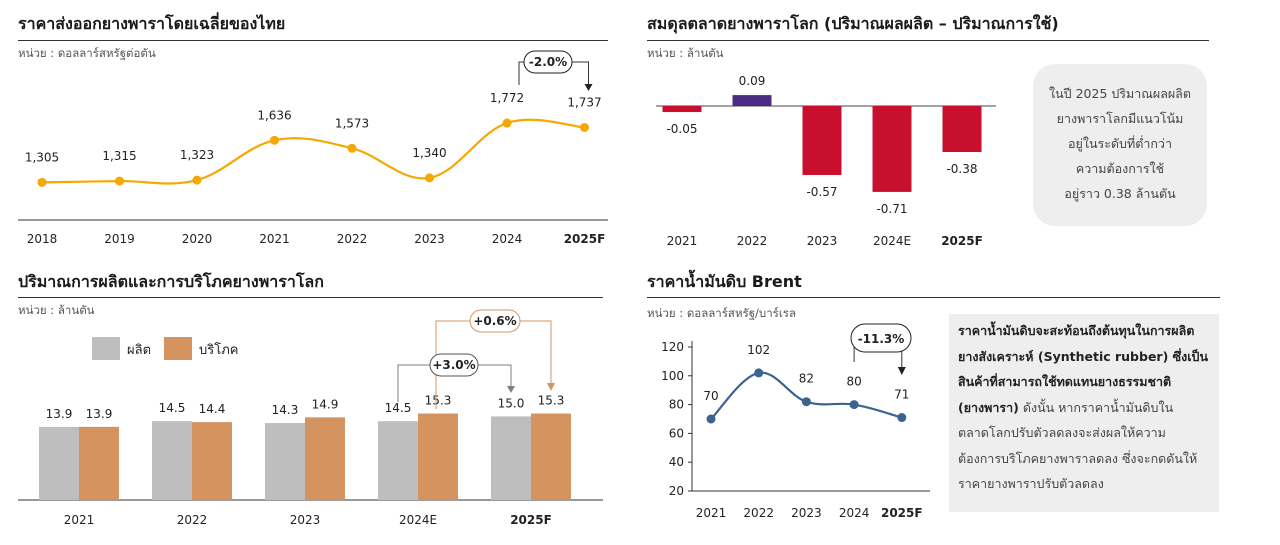 The width and height of the screenshot is (1280, 545). Describe the element at coordinates (1120, 193) in the screenshot. I see `balance-note-line: อยู่ราว 0.38 ล้านตัน` at that location.